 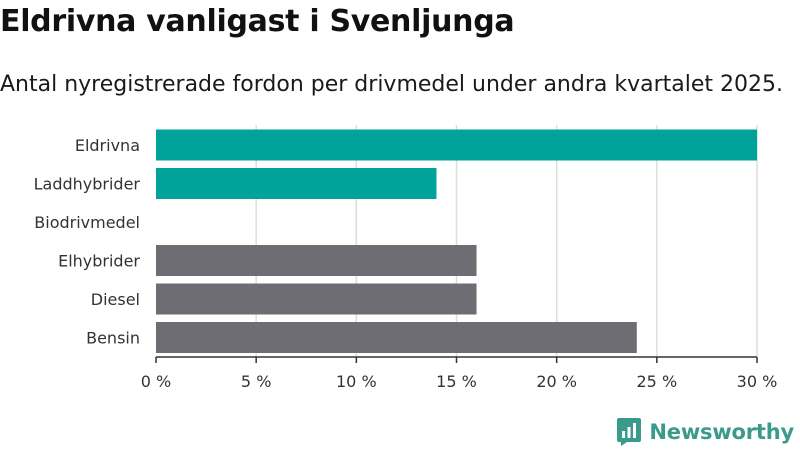 I want to click on category-label: Bensin, so click(x=113, y=338).